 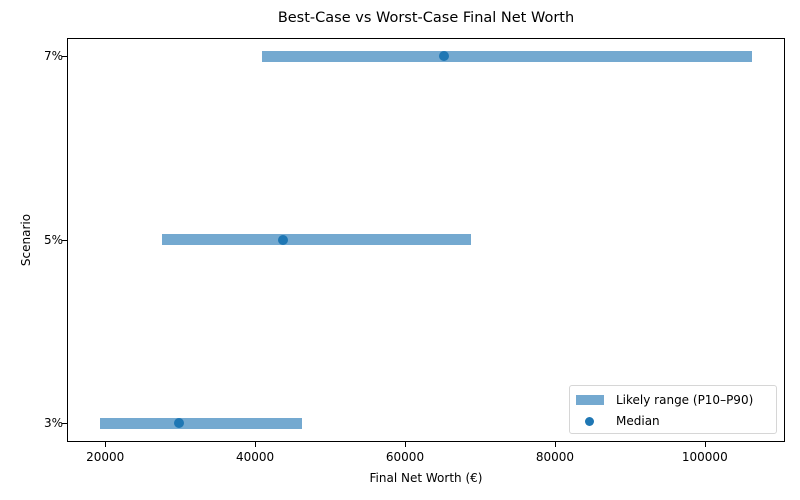 What do you see at coordinates (53, 56) in the screenshot?
I see `y-tick-label: 7%` at bounding box center [53, 56].